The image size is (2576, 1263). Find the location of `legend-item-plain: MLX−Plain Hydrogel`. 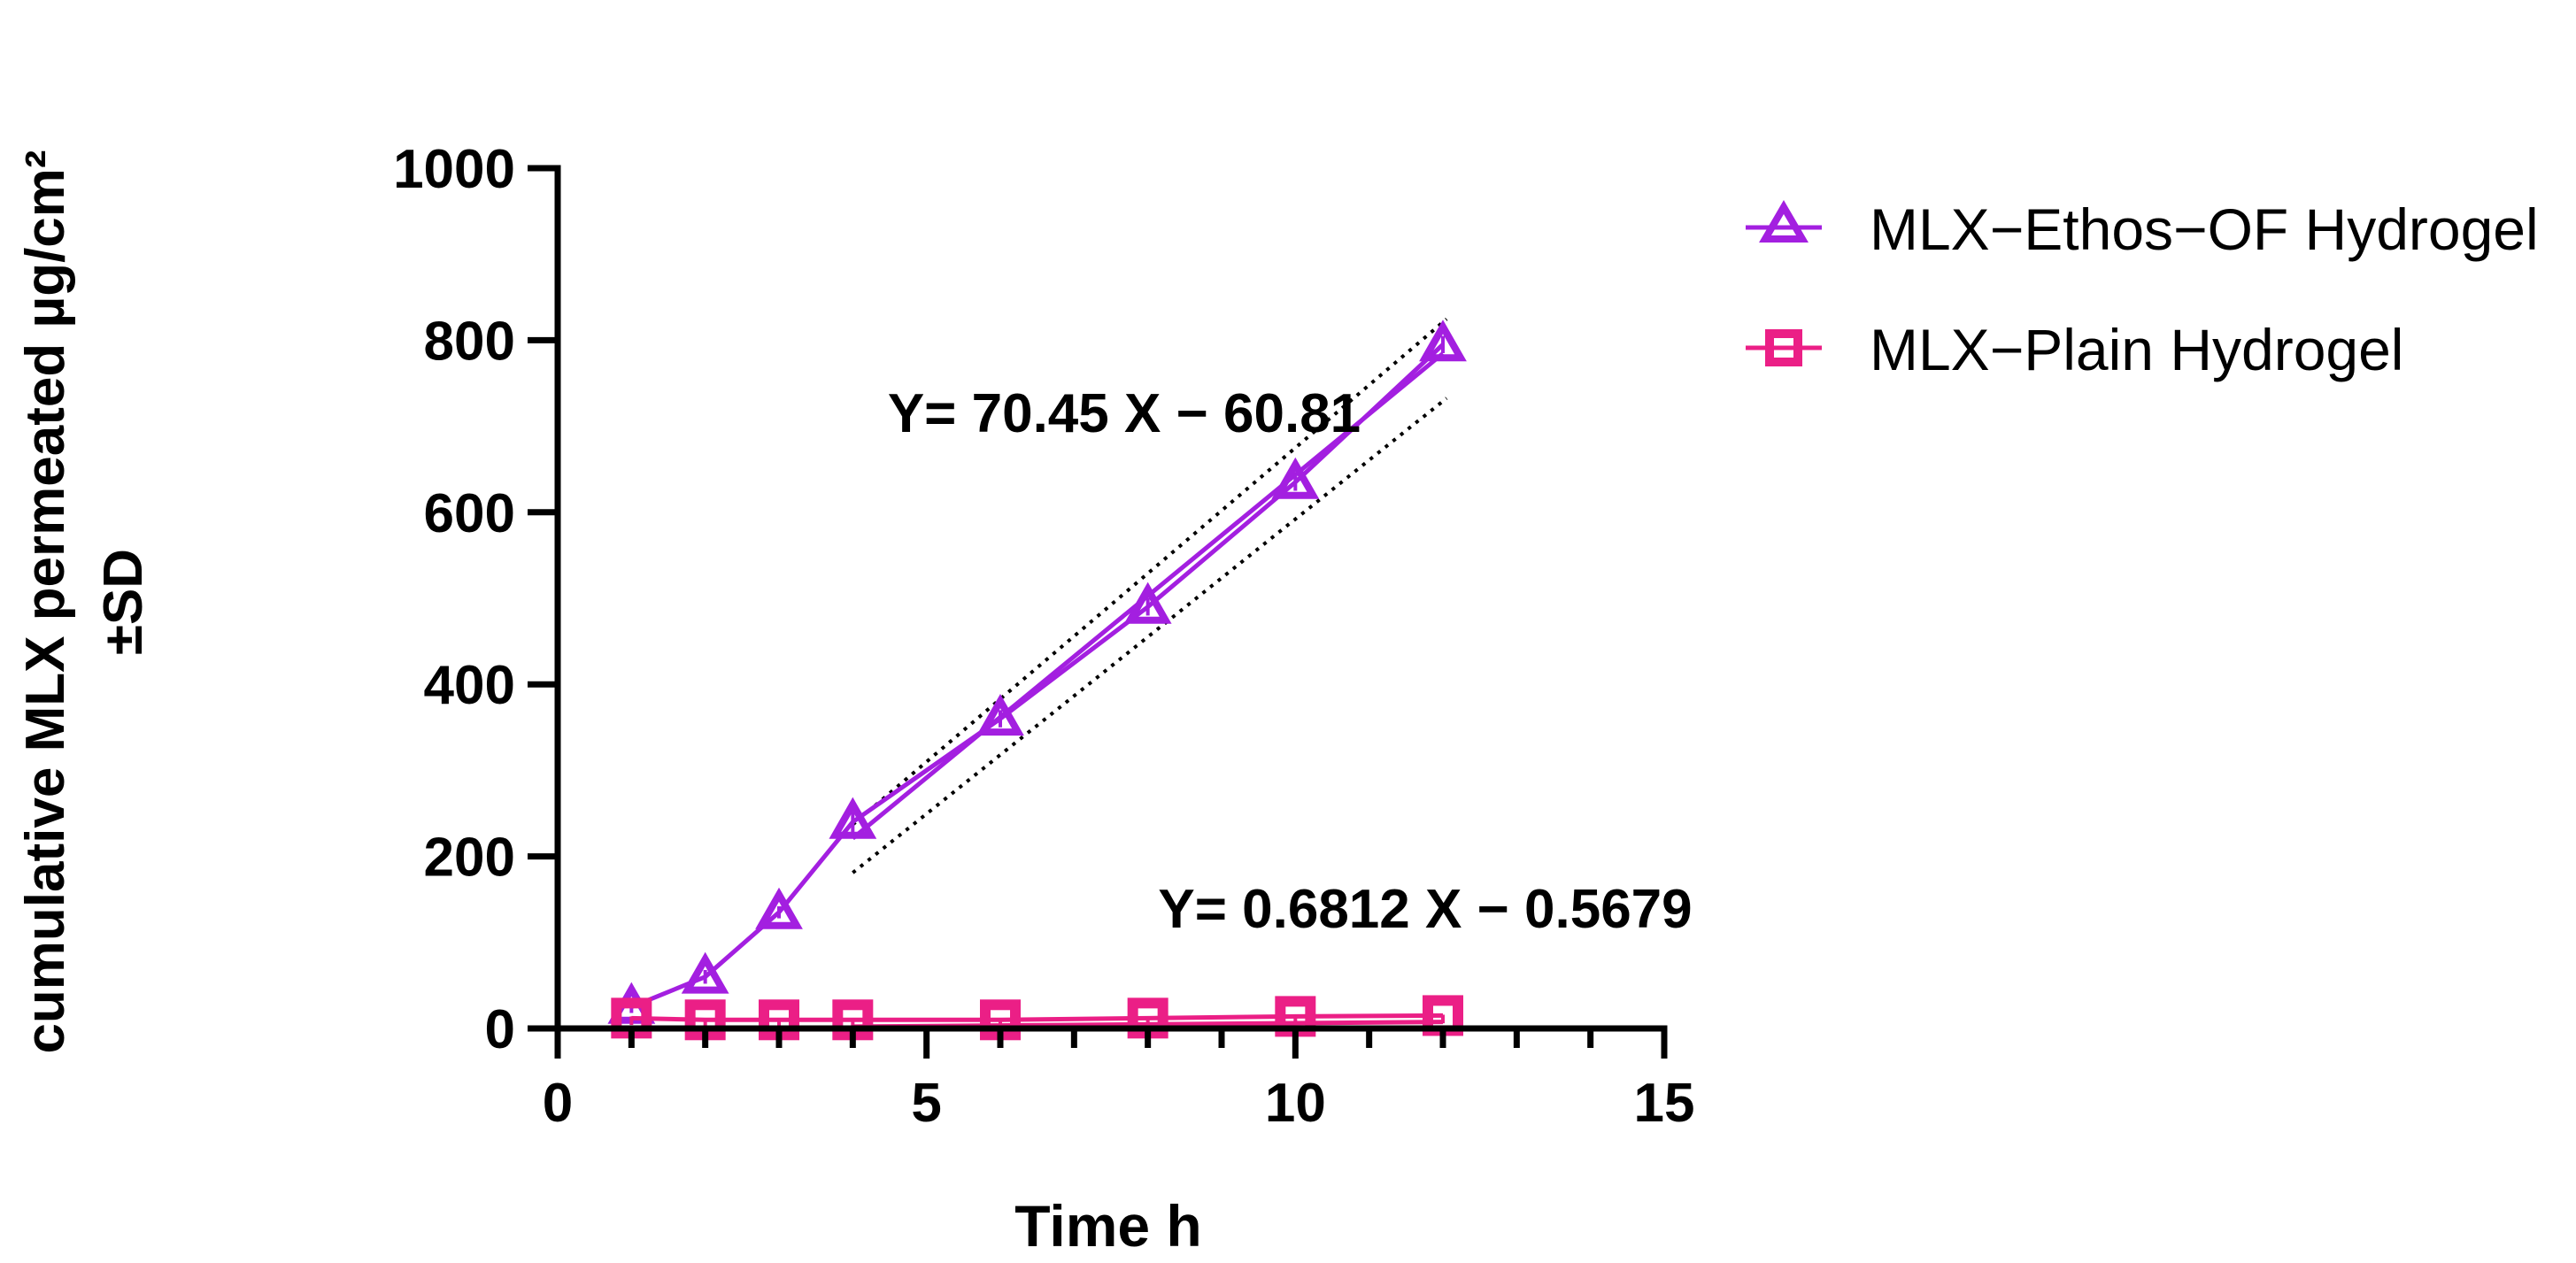

legend-item-plain: MLX−Plain Hydrogel is located at coordinates (2074, 350).